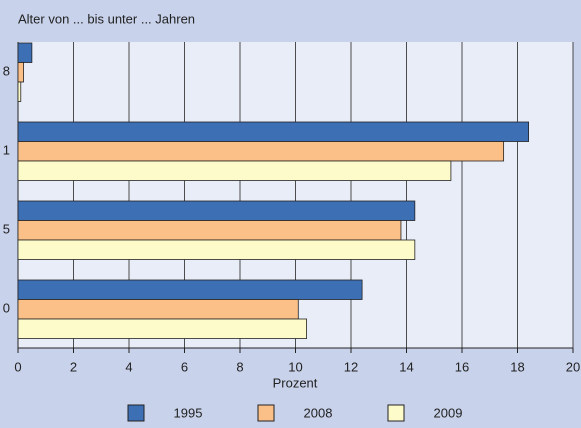  Describe the element at coordinates (6, 150) in the screenshot. I see `y-tick-label: 1` at that location.